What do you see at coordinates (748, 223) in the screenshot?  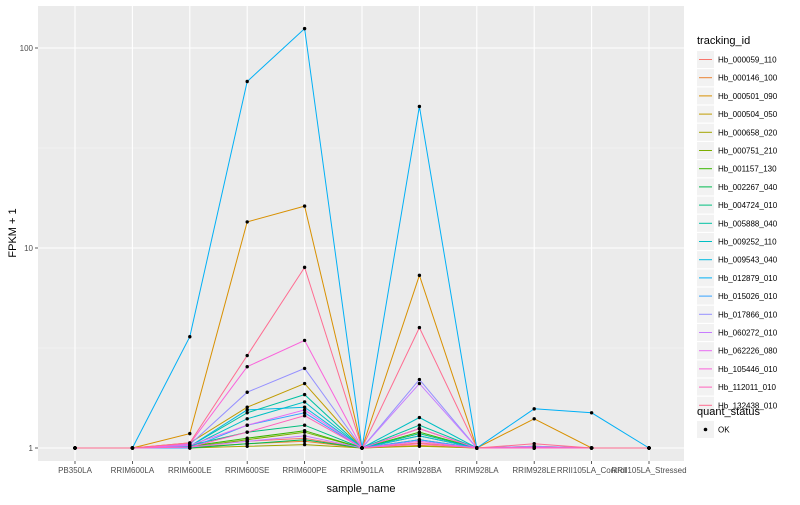 I see `legend-label: Hb_005888_040` at bounding box center [748, 223].